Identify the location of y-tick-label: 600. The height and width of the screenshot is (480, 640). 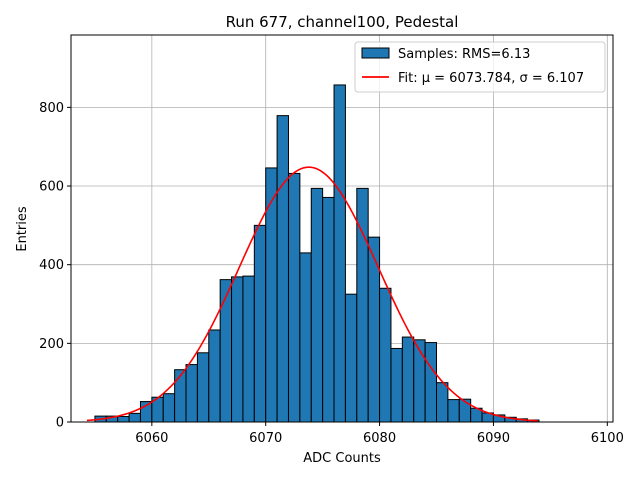
(51, 187).